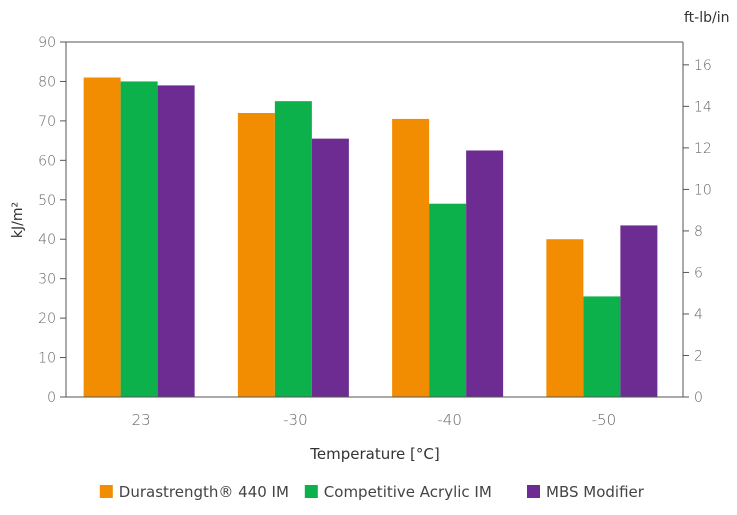 The width and height of the screenshot is (737, 515). Describe the element at coordinates (47, 161) in the screenshot. I see `y-tick-label: 60` at that location.